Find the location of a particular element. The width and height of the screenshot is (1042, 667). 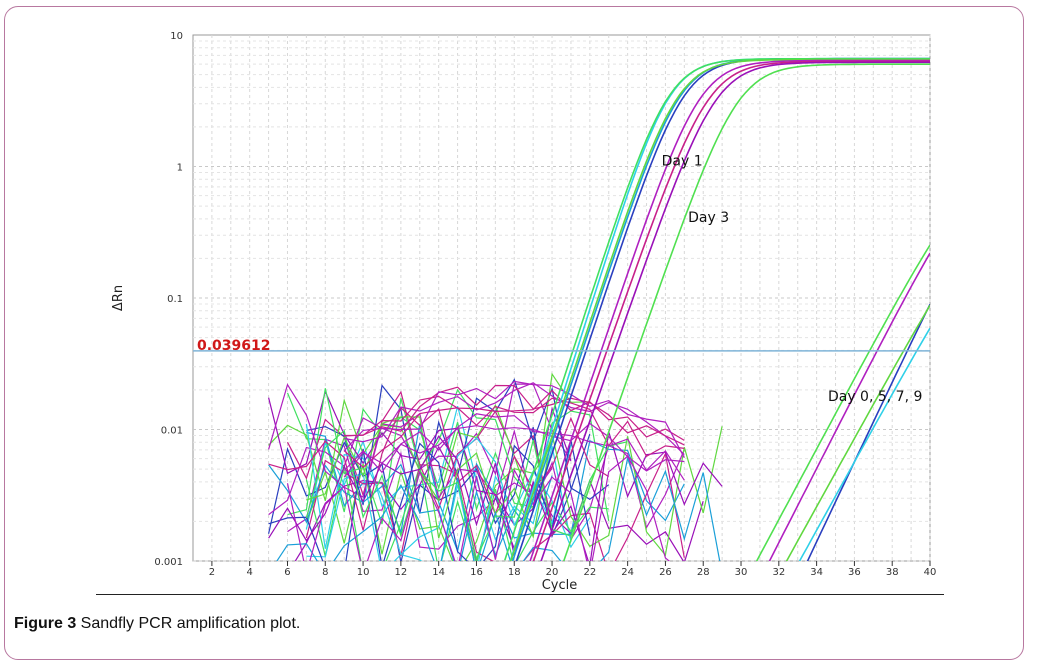

x-tick-label: 4 is located at coordinates (250, 572).